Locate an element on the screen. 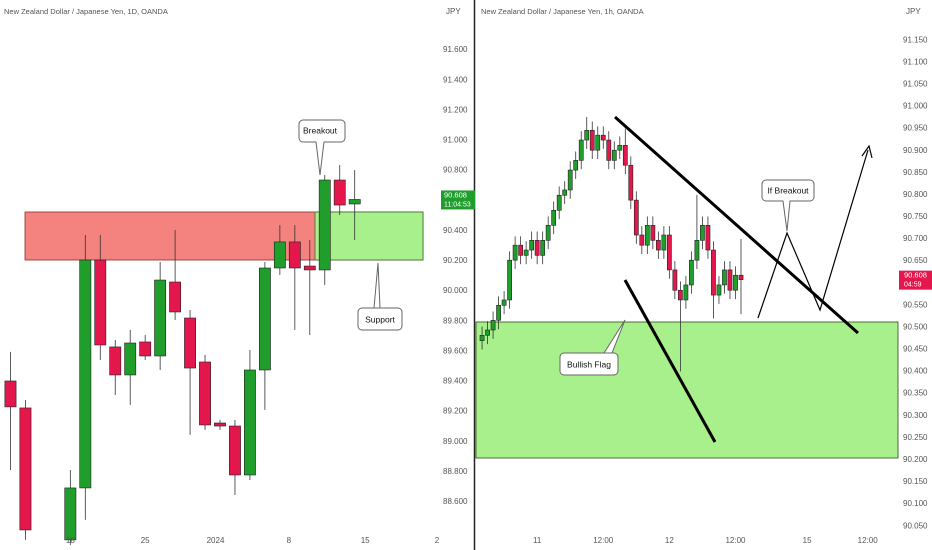 This screenshot has height=550, width=932. annotation: Support is located at coordinates (380, 319).